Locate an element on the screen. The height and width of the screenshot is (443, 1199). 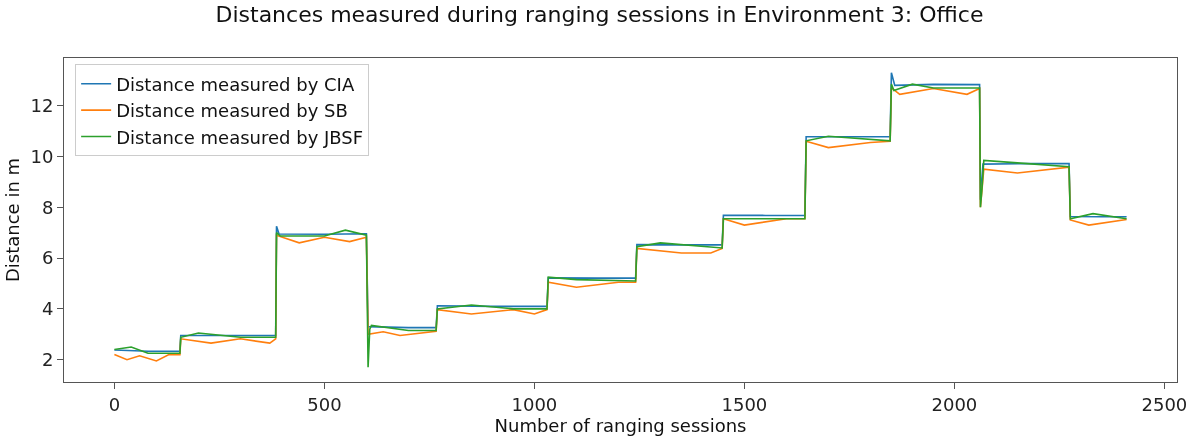
x-tick-label: 500 is located at coordinates (324, 404).